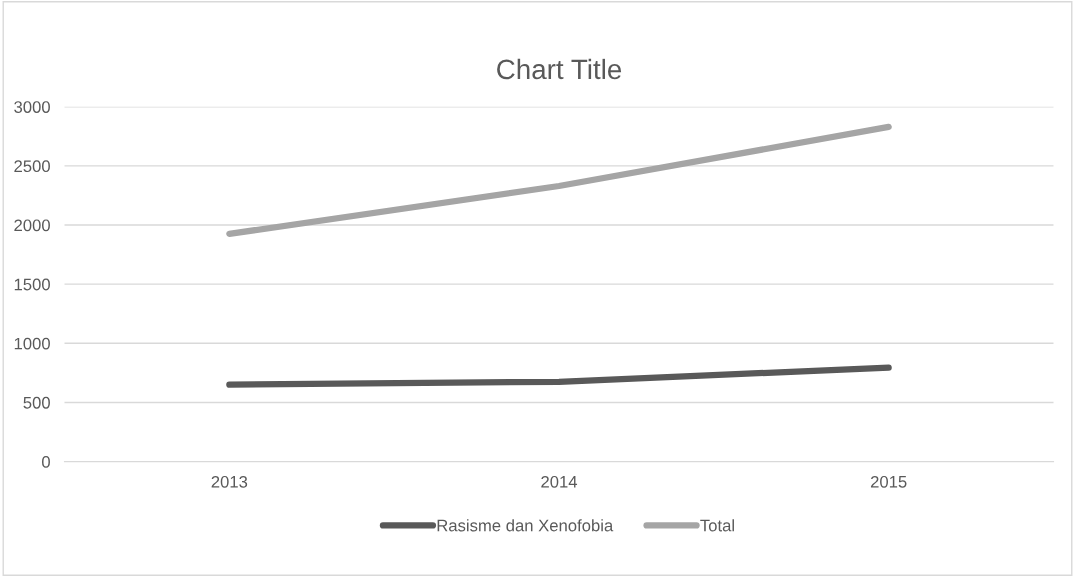 The height and width of the screenshot is (577, 1075). Describe the element at coordinates (525, 525) in the screenshot. I see `legend-label: Rasisme dan Xenofobia` at that location.